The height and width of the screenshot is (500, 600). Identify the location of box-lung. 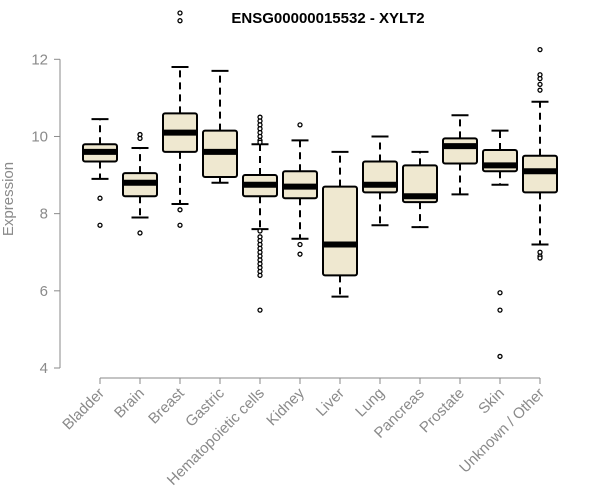
(380, 181).